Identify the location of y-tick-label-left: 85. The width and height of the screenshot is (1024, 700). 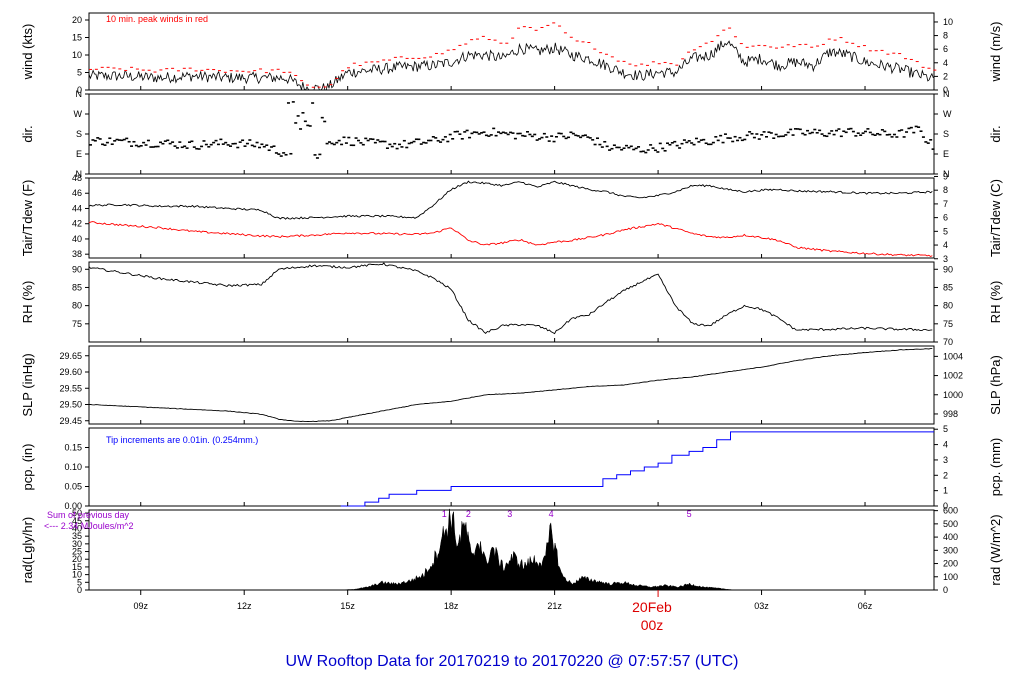
(77, 287).